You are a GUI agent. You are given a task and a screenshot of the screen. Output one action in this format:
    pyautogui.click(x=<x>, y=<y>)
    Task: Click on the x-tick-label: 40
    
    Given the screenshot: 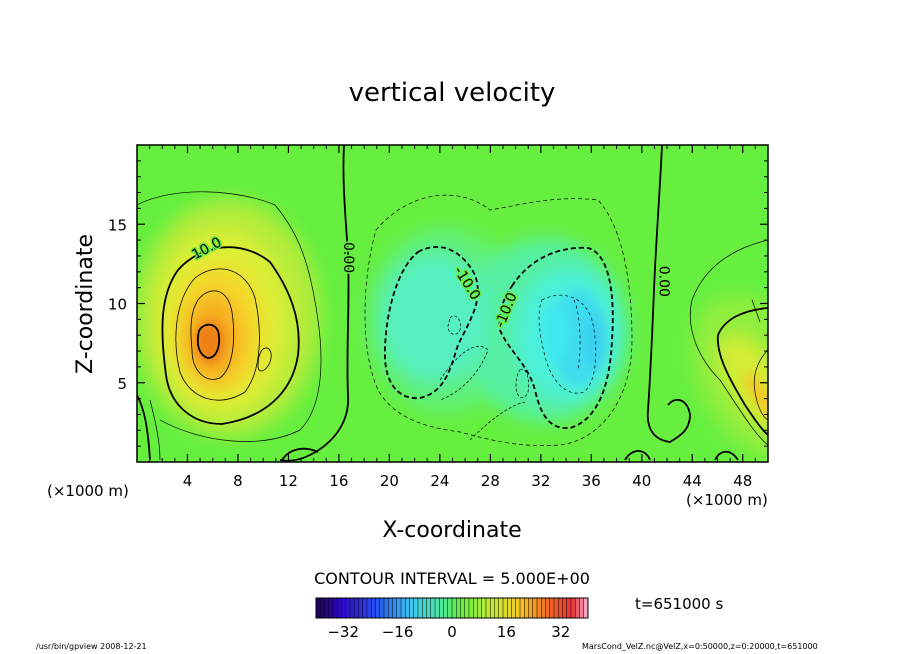 What is the action you would take?
    pyautogui.click(x=641, y=481)
    